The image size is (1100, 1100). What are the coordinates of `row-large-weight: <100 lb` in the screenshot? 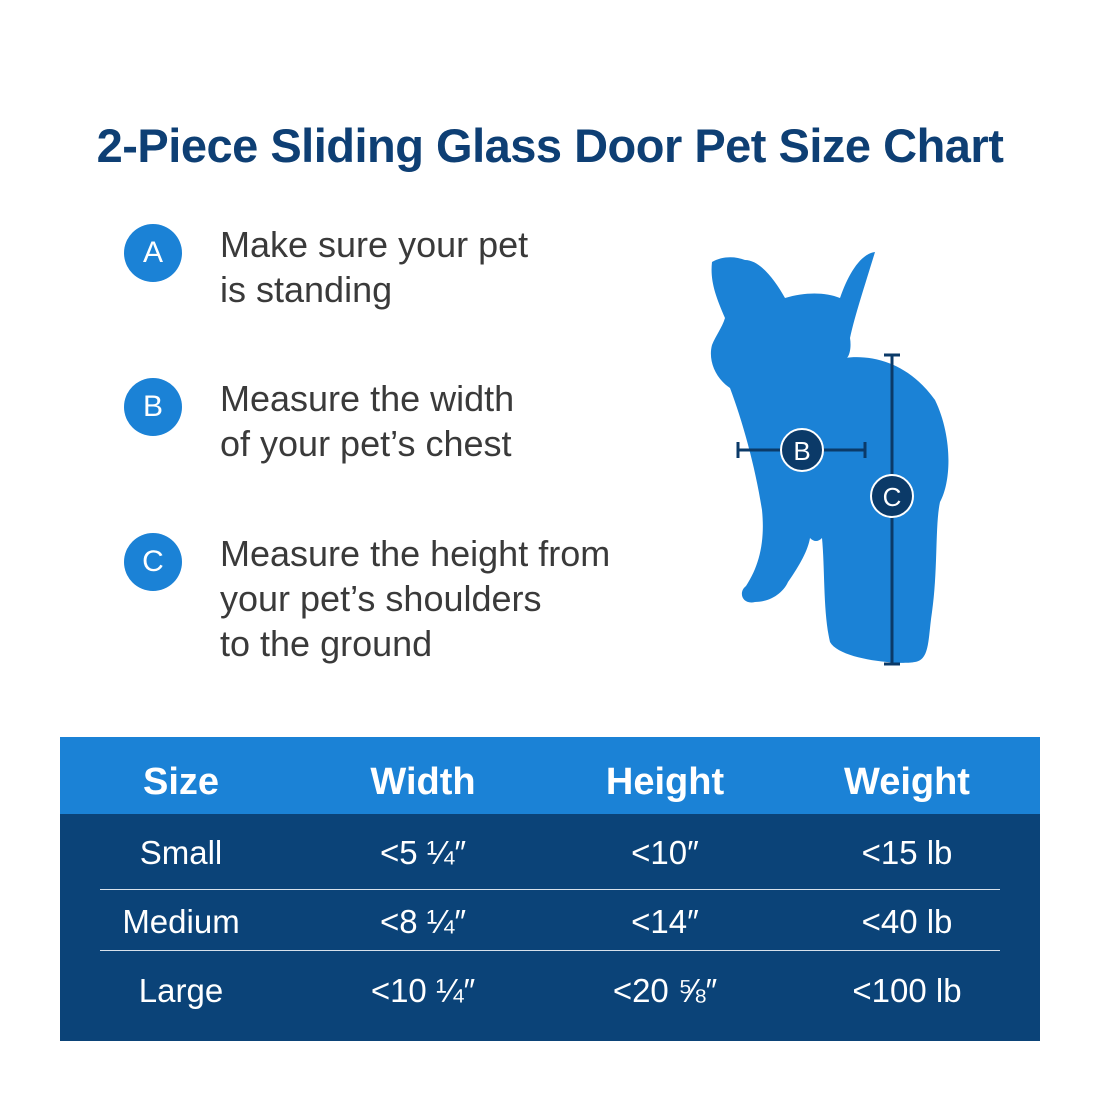 It's located at (907, 990).